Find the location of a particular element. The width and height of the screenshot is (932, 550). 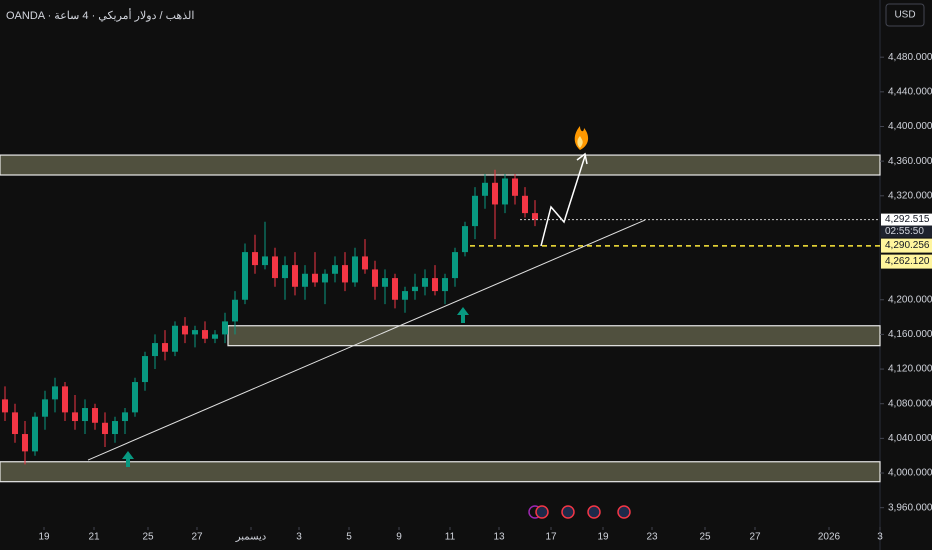

currency-button is located at coordinates (905, 15).